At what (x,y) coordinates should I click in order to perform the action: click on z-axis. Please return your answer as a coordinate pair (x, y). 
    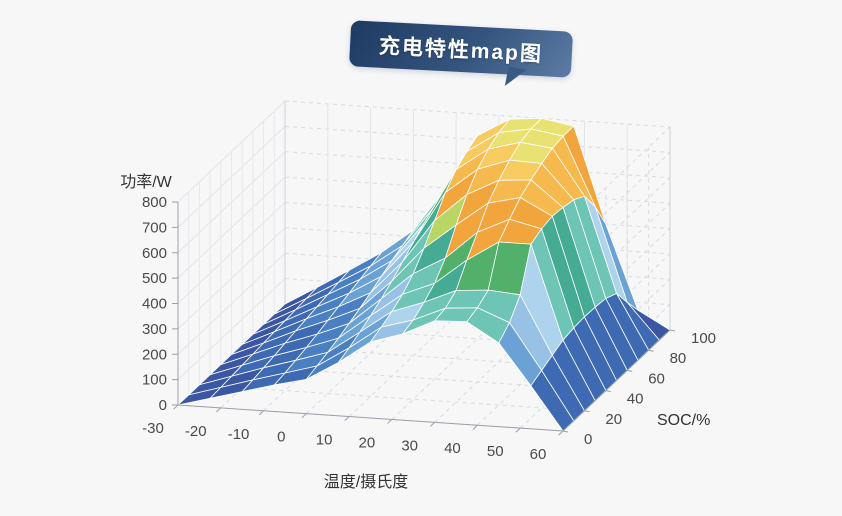
    Looking at the image, I should click on (175, 303).